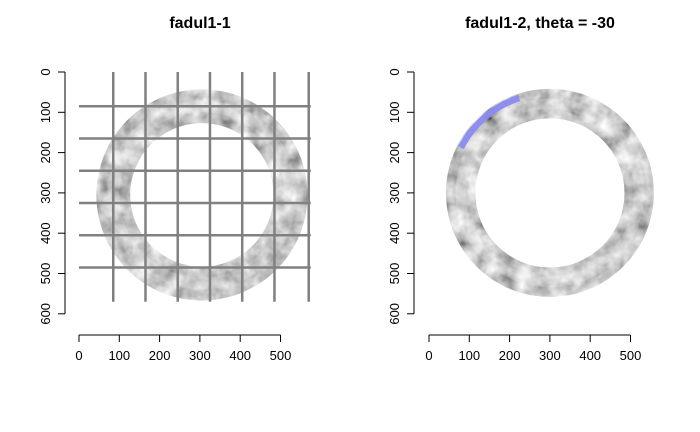 This screenshot has width=700, height=432. I want to click on panel-right-title: fadul1-2, theta = -30, so click(540, 23).